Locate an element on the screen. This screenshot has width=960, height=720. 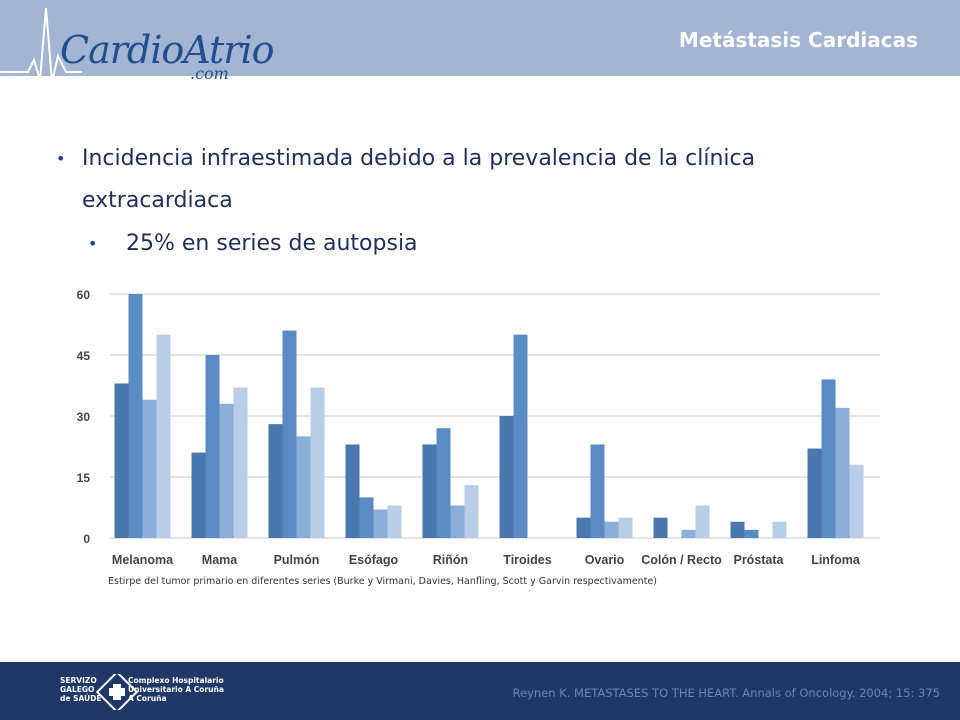
hospital-line2: Universitario A Coruña is located at coordinates (176, 689).